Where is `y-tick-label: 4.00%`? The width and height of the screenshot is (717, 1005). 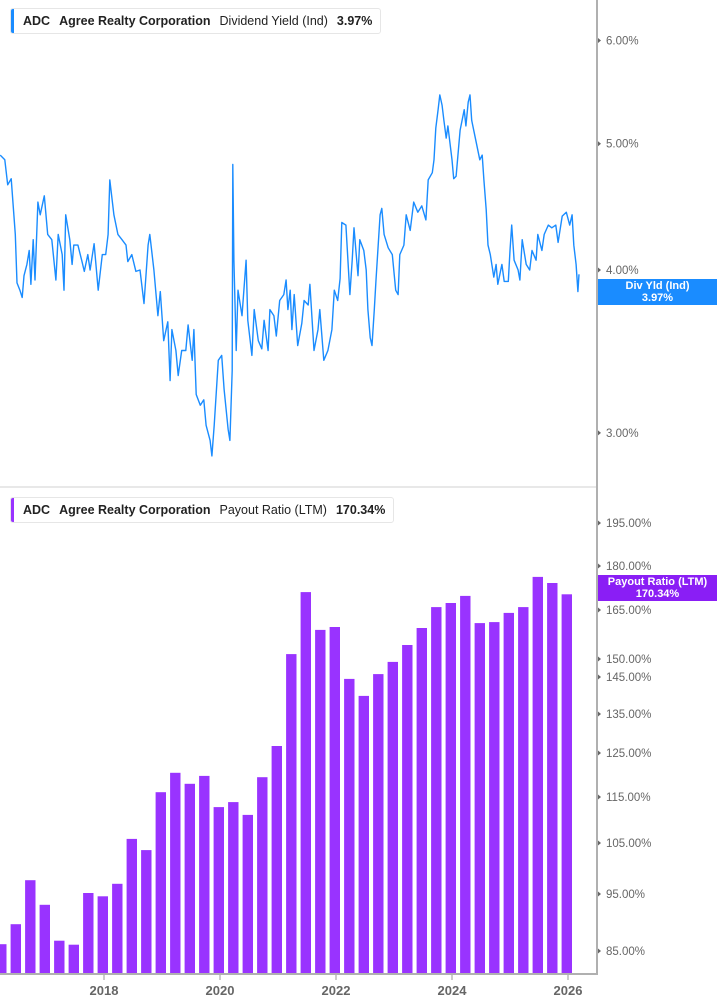 y-tick-label: 4.00% is located at coordinates (622, 271).